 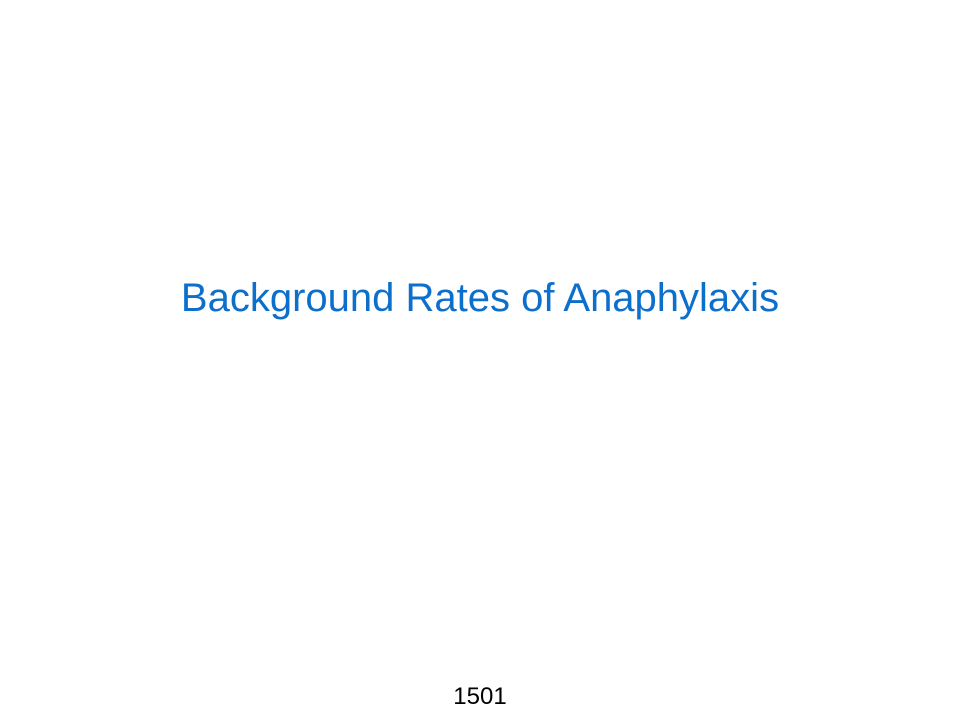 What do you see at coordinates (480, 696) in the screenshot?
I see `slide-page-number: 1501` at bounding box center [480, 696].